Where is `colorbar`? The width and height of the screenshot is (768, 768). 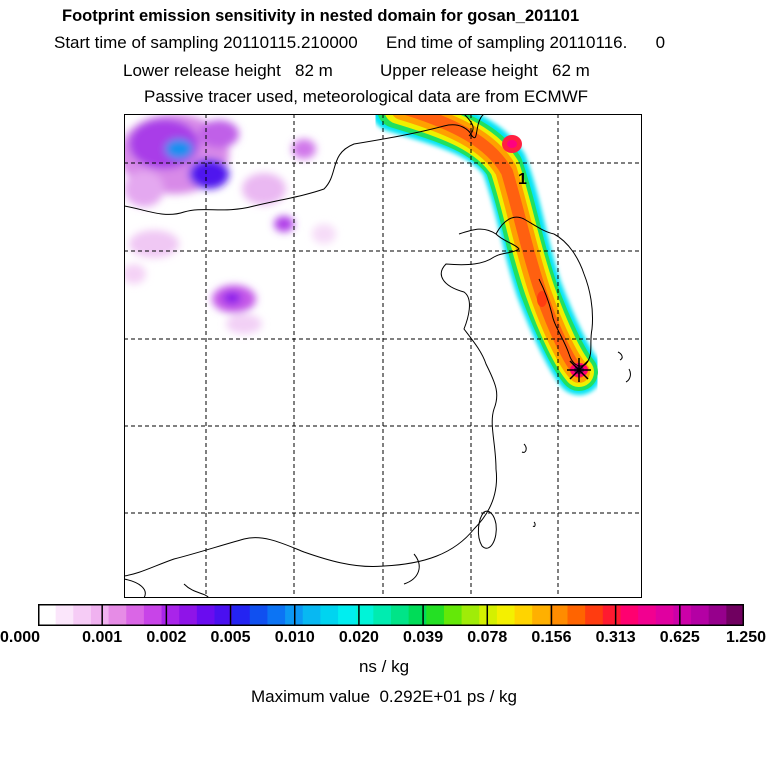
colorbar is located at coordinates (391, 615).